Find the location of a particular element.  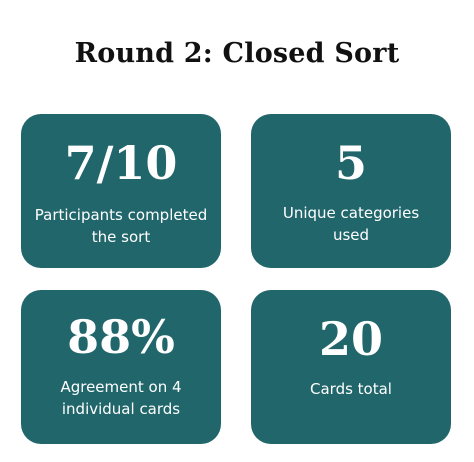

stat-label: Cards total is located at coordinates (351, 389).